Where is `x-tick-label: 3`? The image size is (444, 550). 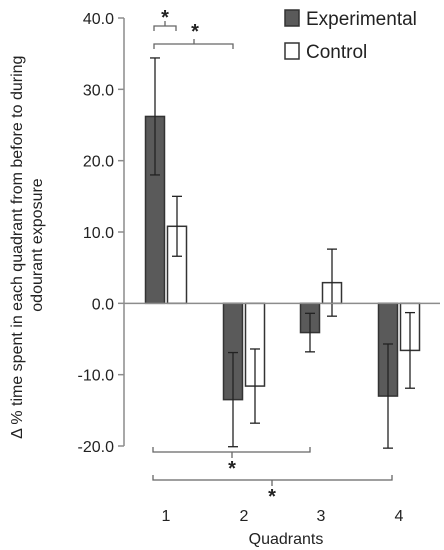 x-tick-label: 3 is located at coordinates (321, 516).